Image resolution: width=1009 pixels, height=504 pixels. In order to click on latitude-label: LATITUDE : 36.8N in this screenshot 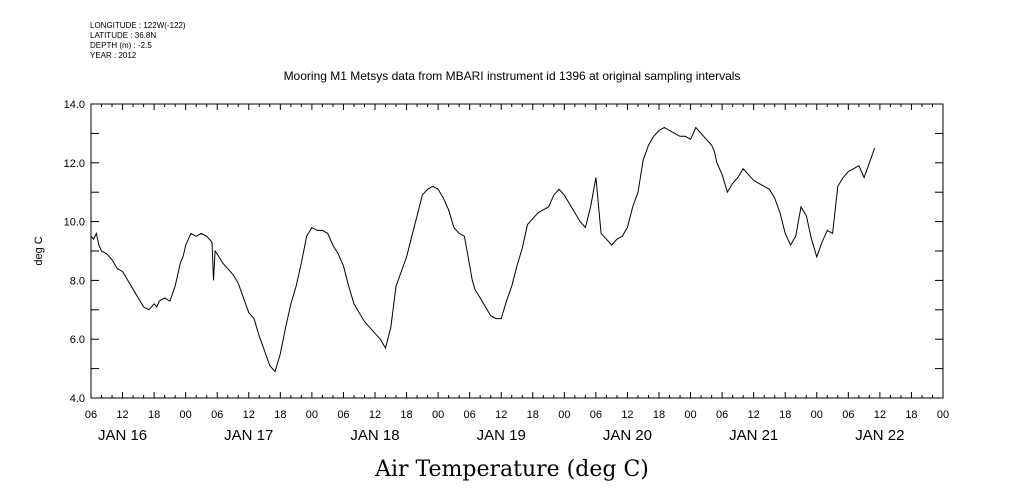, I will do `click(123, 35)`.